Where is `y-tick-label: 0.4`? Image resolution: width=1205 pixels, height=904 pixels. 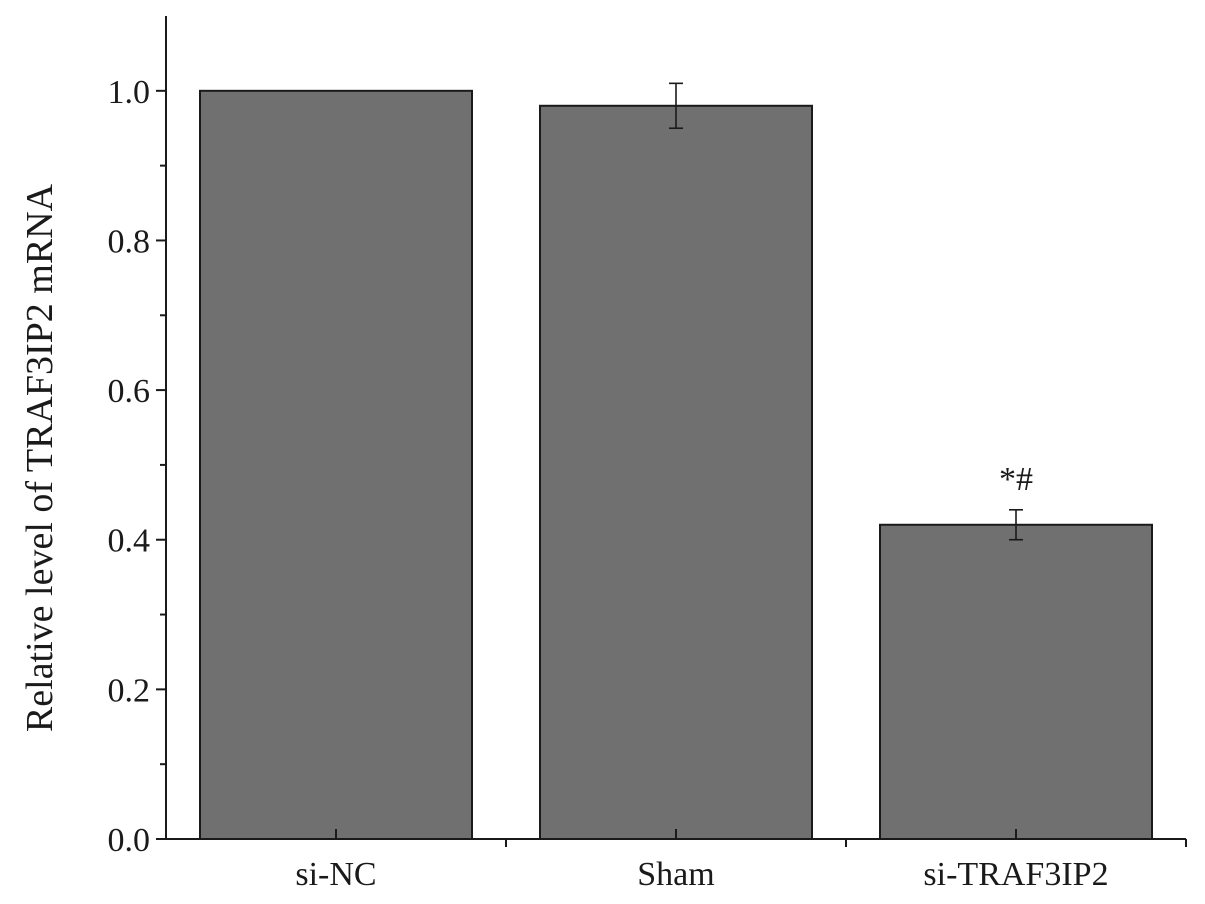
y-tick-label: 0.4 is located at coordinates (129, 541).